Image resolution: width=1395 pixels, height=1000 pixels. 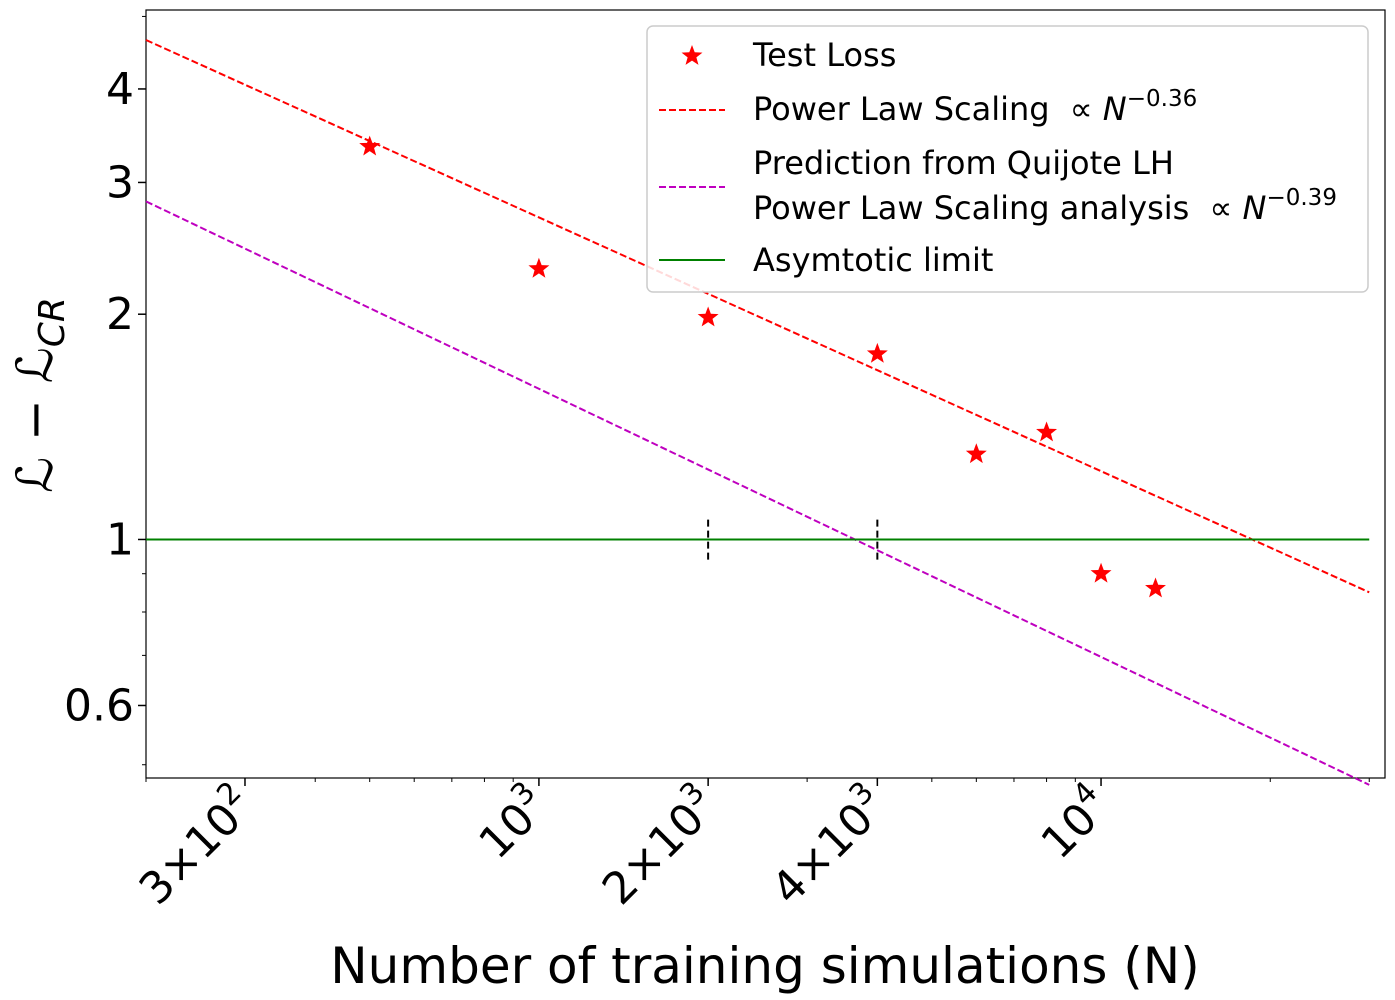 What do you see at coordinates (901, 109) in the screenshot?
I see `legend-label-power-law-name: Power Law Scaling` at bounding box center [901, 109].